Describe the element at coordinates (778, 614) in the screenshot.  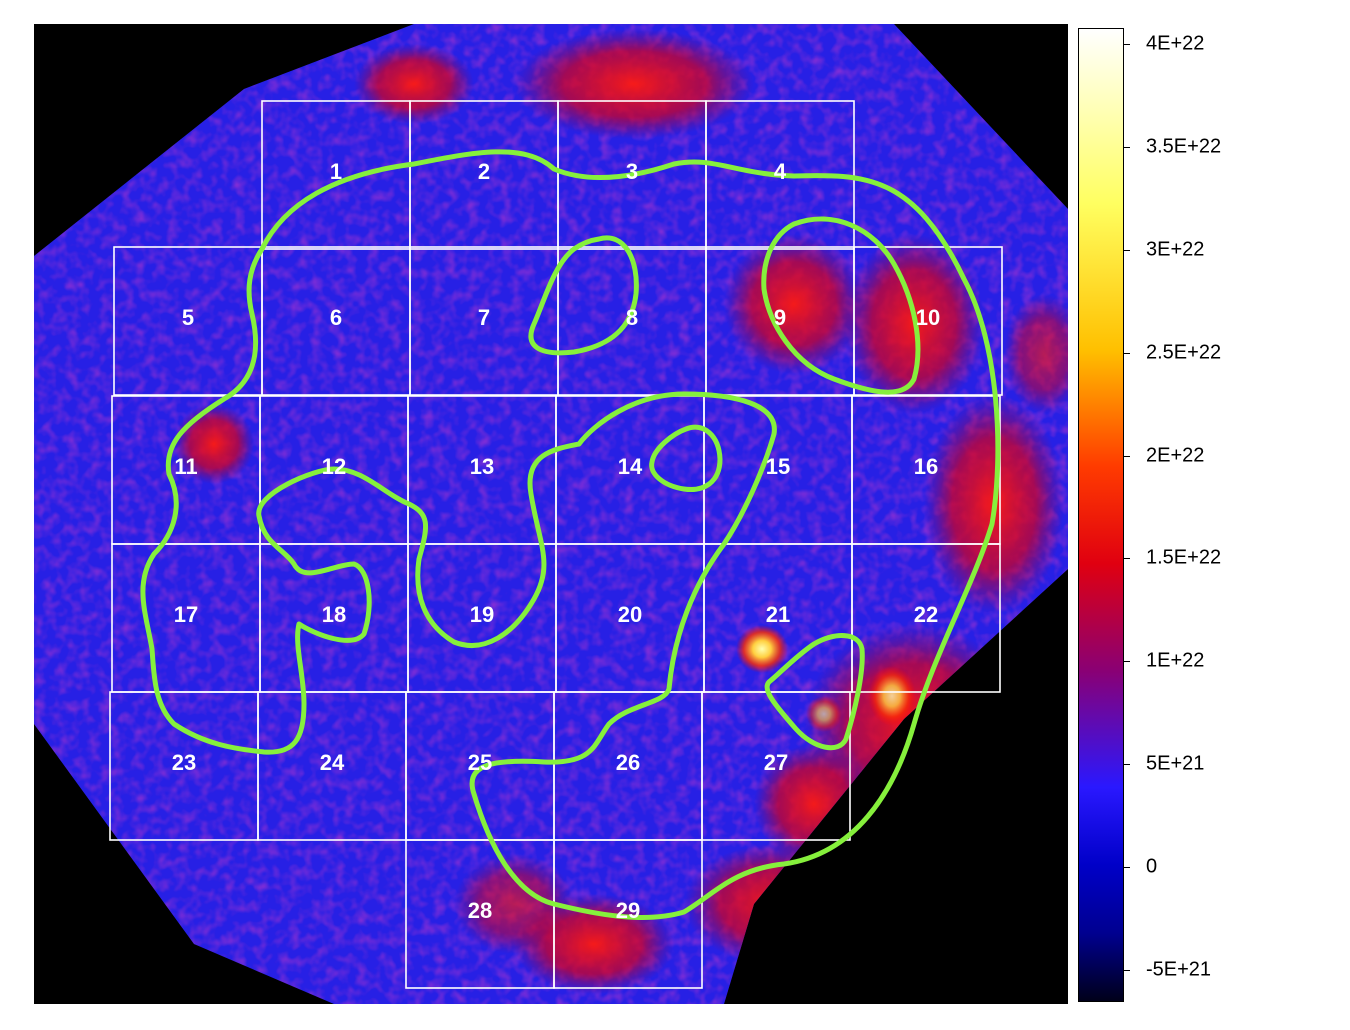
I see `region-label: 21` at that location.